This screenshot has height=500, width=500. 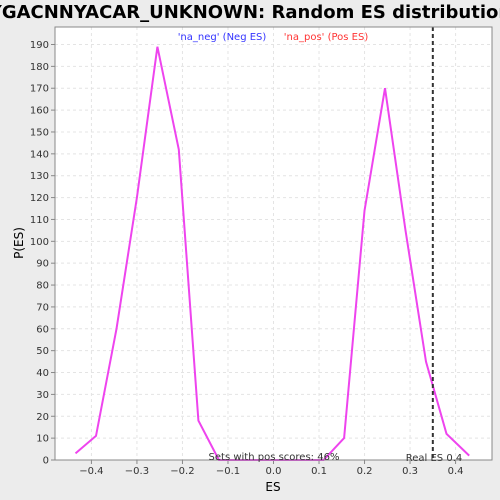 I want to click on y-tick-label: 20, so click(x=42, y=417).